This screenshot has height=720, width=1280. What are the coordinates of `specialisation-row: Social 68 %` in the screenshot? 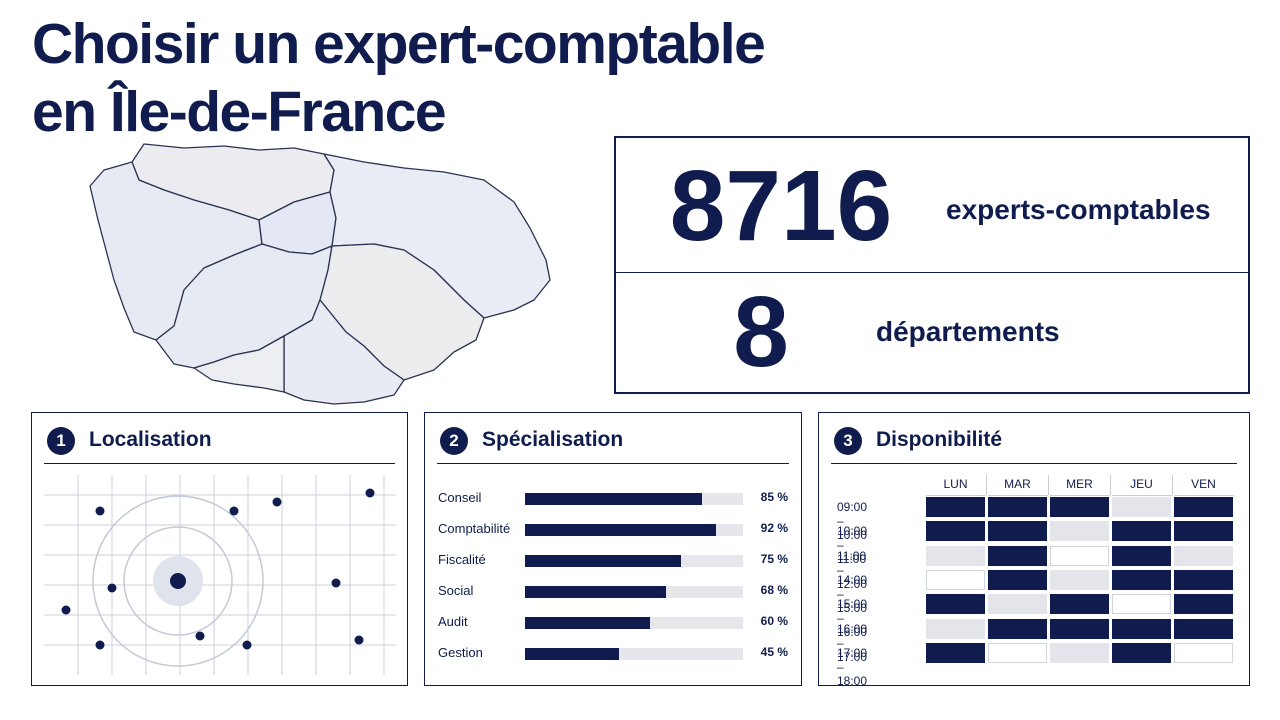 It's located at (613, 591).